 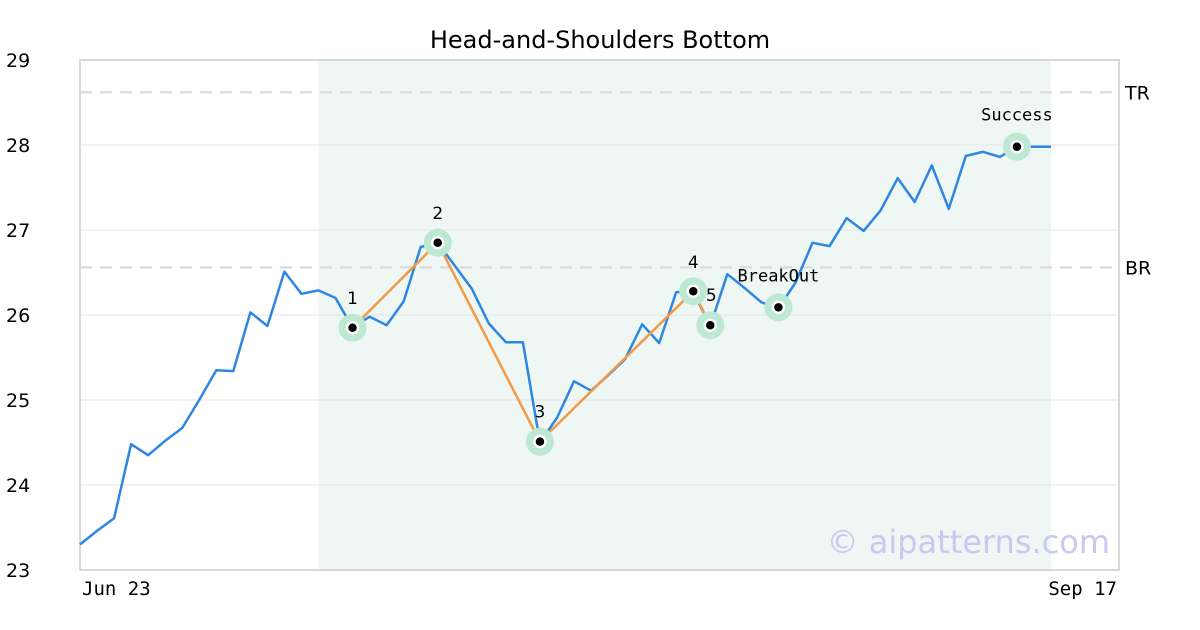 I want to click on y-tick-label: 29, so click(x=18, y=61).